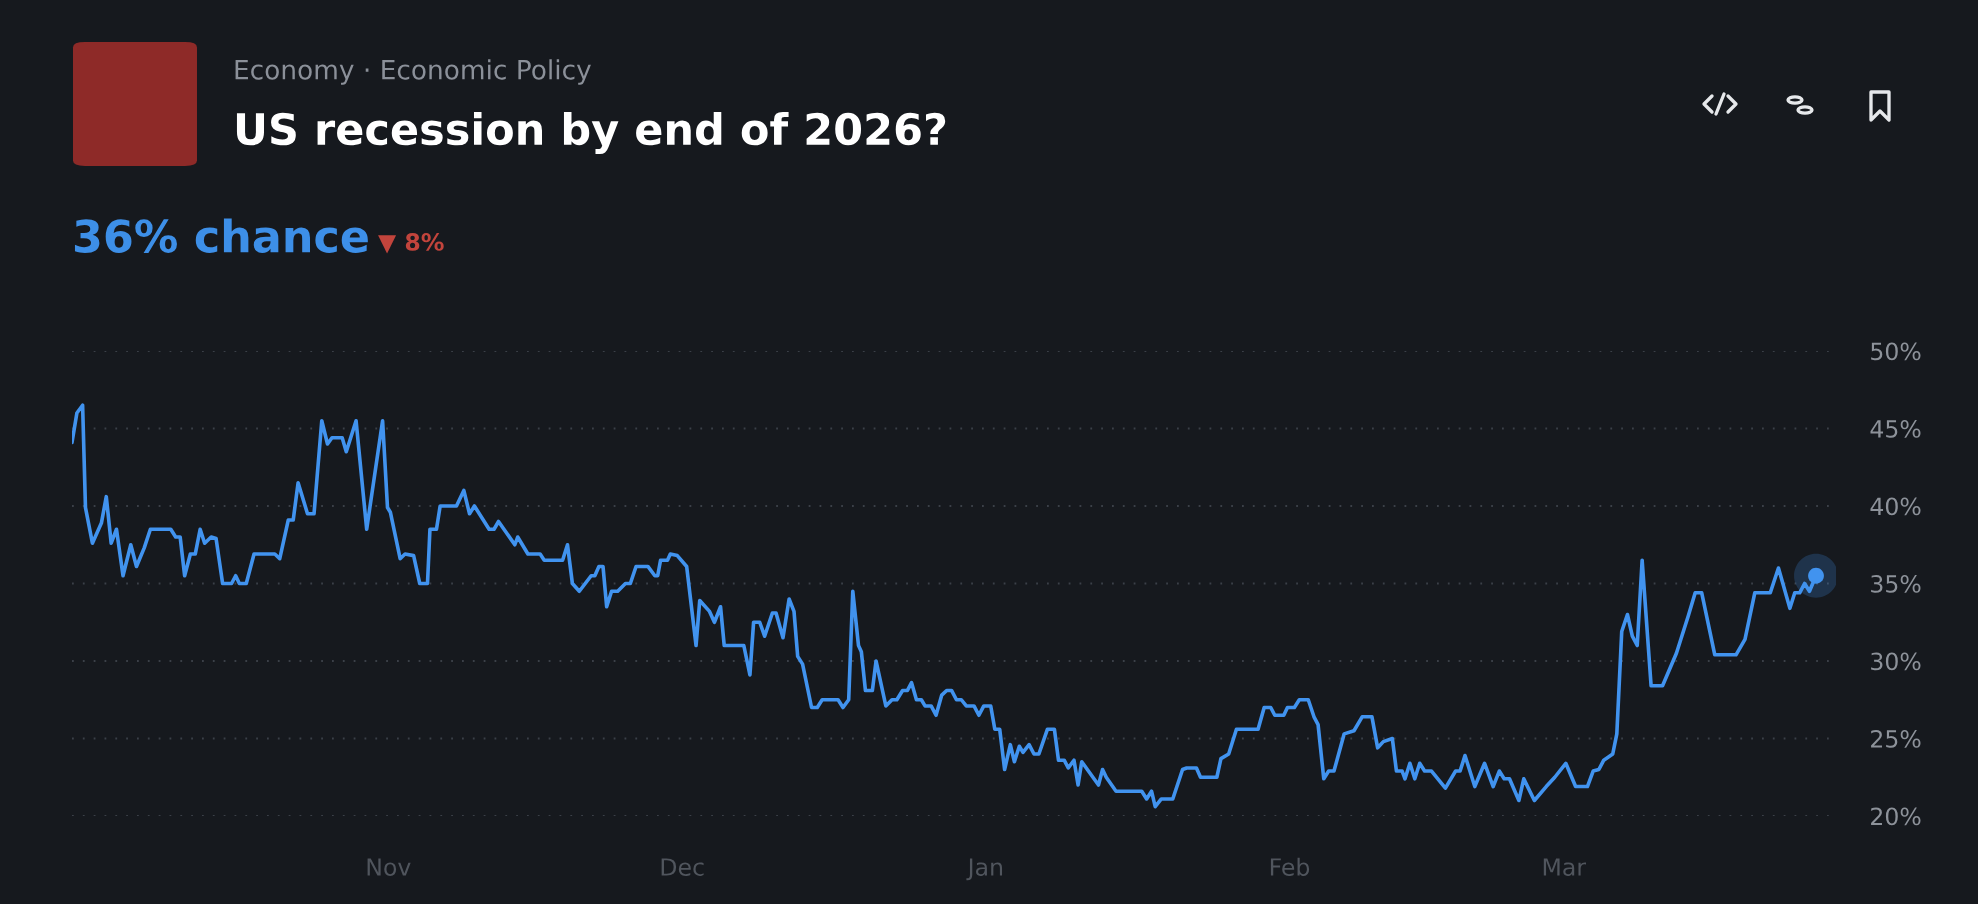 The height and width of the screenshot is (904, 1978). I want to click on text: ▼ 8%, so click(411, 243).